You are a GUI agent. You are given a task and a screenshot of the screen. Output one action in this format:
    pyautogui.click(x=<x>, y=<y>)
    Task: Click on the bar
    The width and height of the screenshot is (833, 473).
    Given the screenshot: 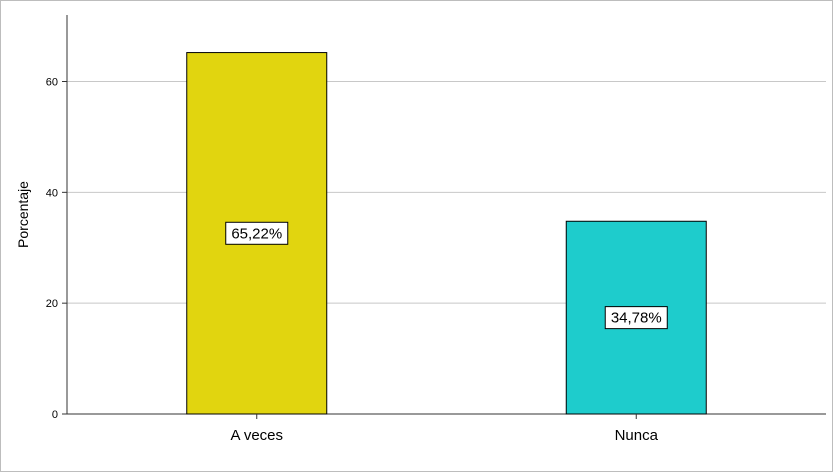 What is the action you would take?
    pyautogui.click(x=257, y=233)
    